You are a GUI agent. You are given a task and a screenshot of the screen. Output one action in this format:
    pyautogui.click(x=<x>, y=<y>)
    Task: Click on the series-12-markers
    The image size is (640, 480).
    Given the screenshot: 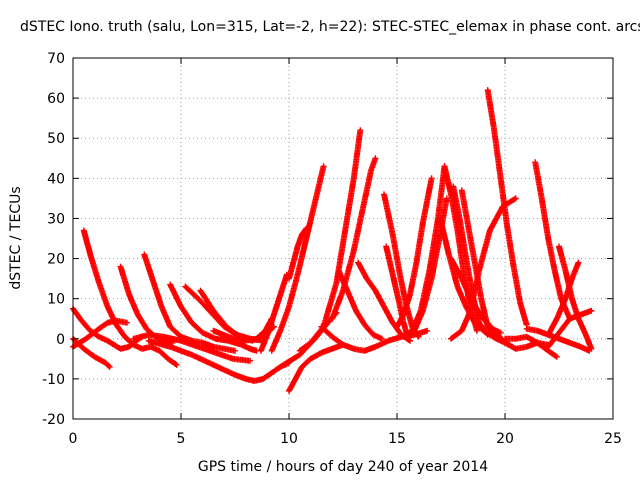 What is the action you would take?
    pyautogui.click(x=273, y=312)
    